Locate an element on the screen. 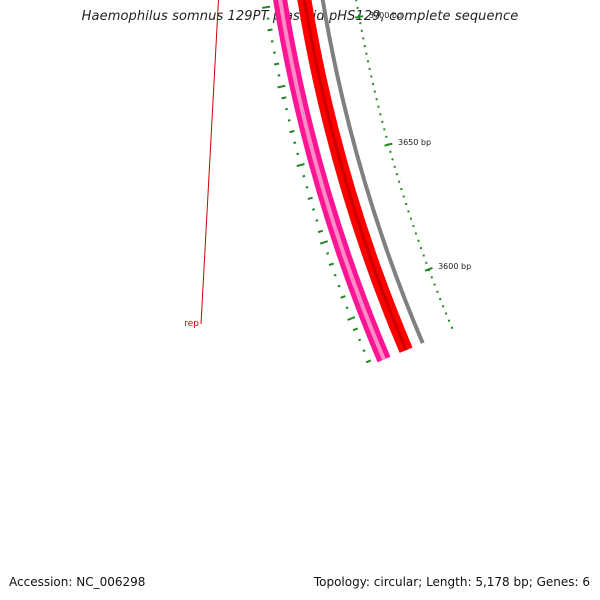 This screenshot has height=600, width=600. gene-leader-line is located at coordinates (209, 162).